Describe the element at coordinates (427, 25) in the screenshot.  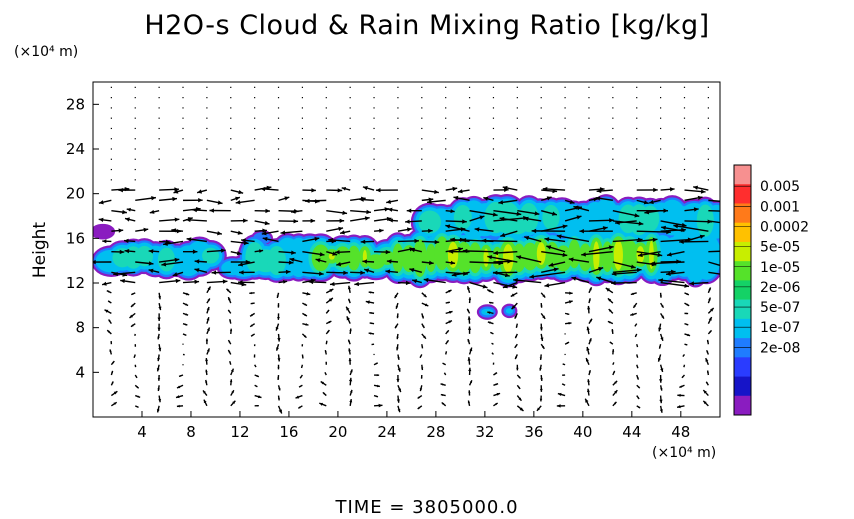
I see `chart-title: H2O-s Cloud & Rain Mixing Ratio [kg/kg]` at that location.